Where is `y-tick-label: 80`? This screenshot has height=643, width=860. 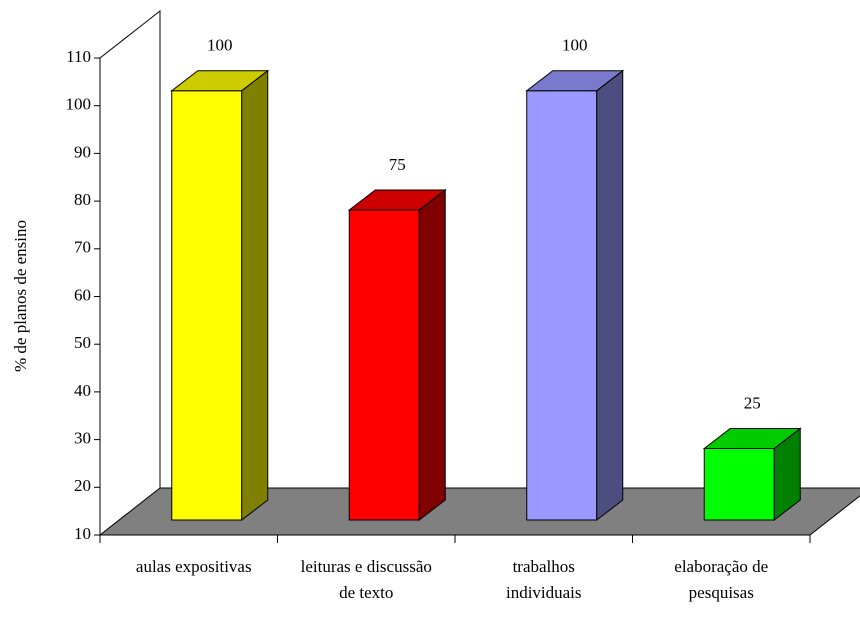
y-tick-label: 80 is located at coordinates (82, 199).